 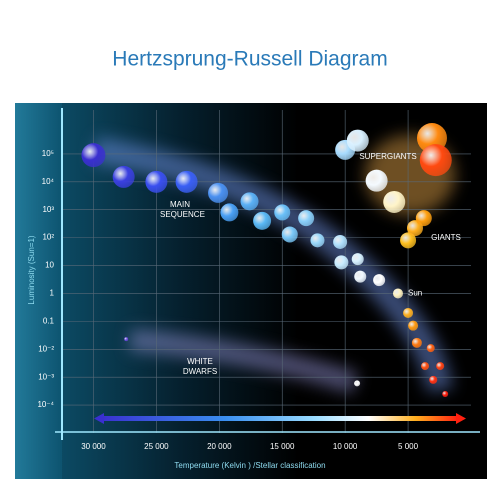 What do you see at coordinates (200, 366) in the screenshot?
I see `region-label: WHITE DWARFS` at bounding box center [200, 366].